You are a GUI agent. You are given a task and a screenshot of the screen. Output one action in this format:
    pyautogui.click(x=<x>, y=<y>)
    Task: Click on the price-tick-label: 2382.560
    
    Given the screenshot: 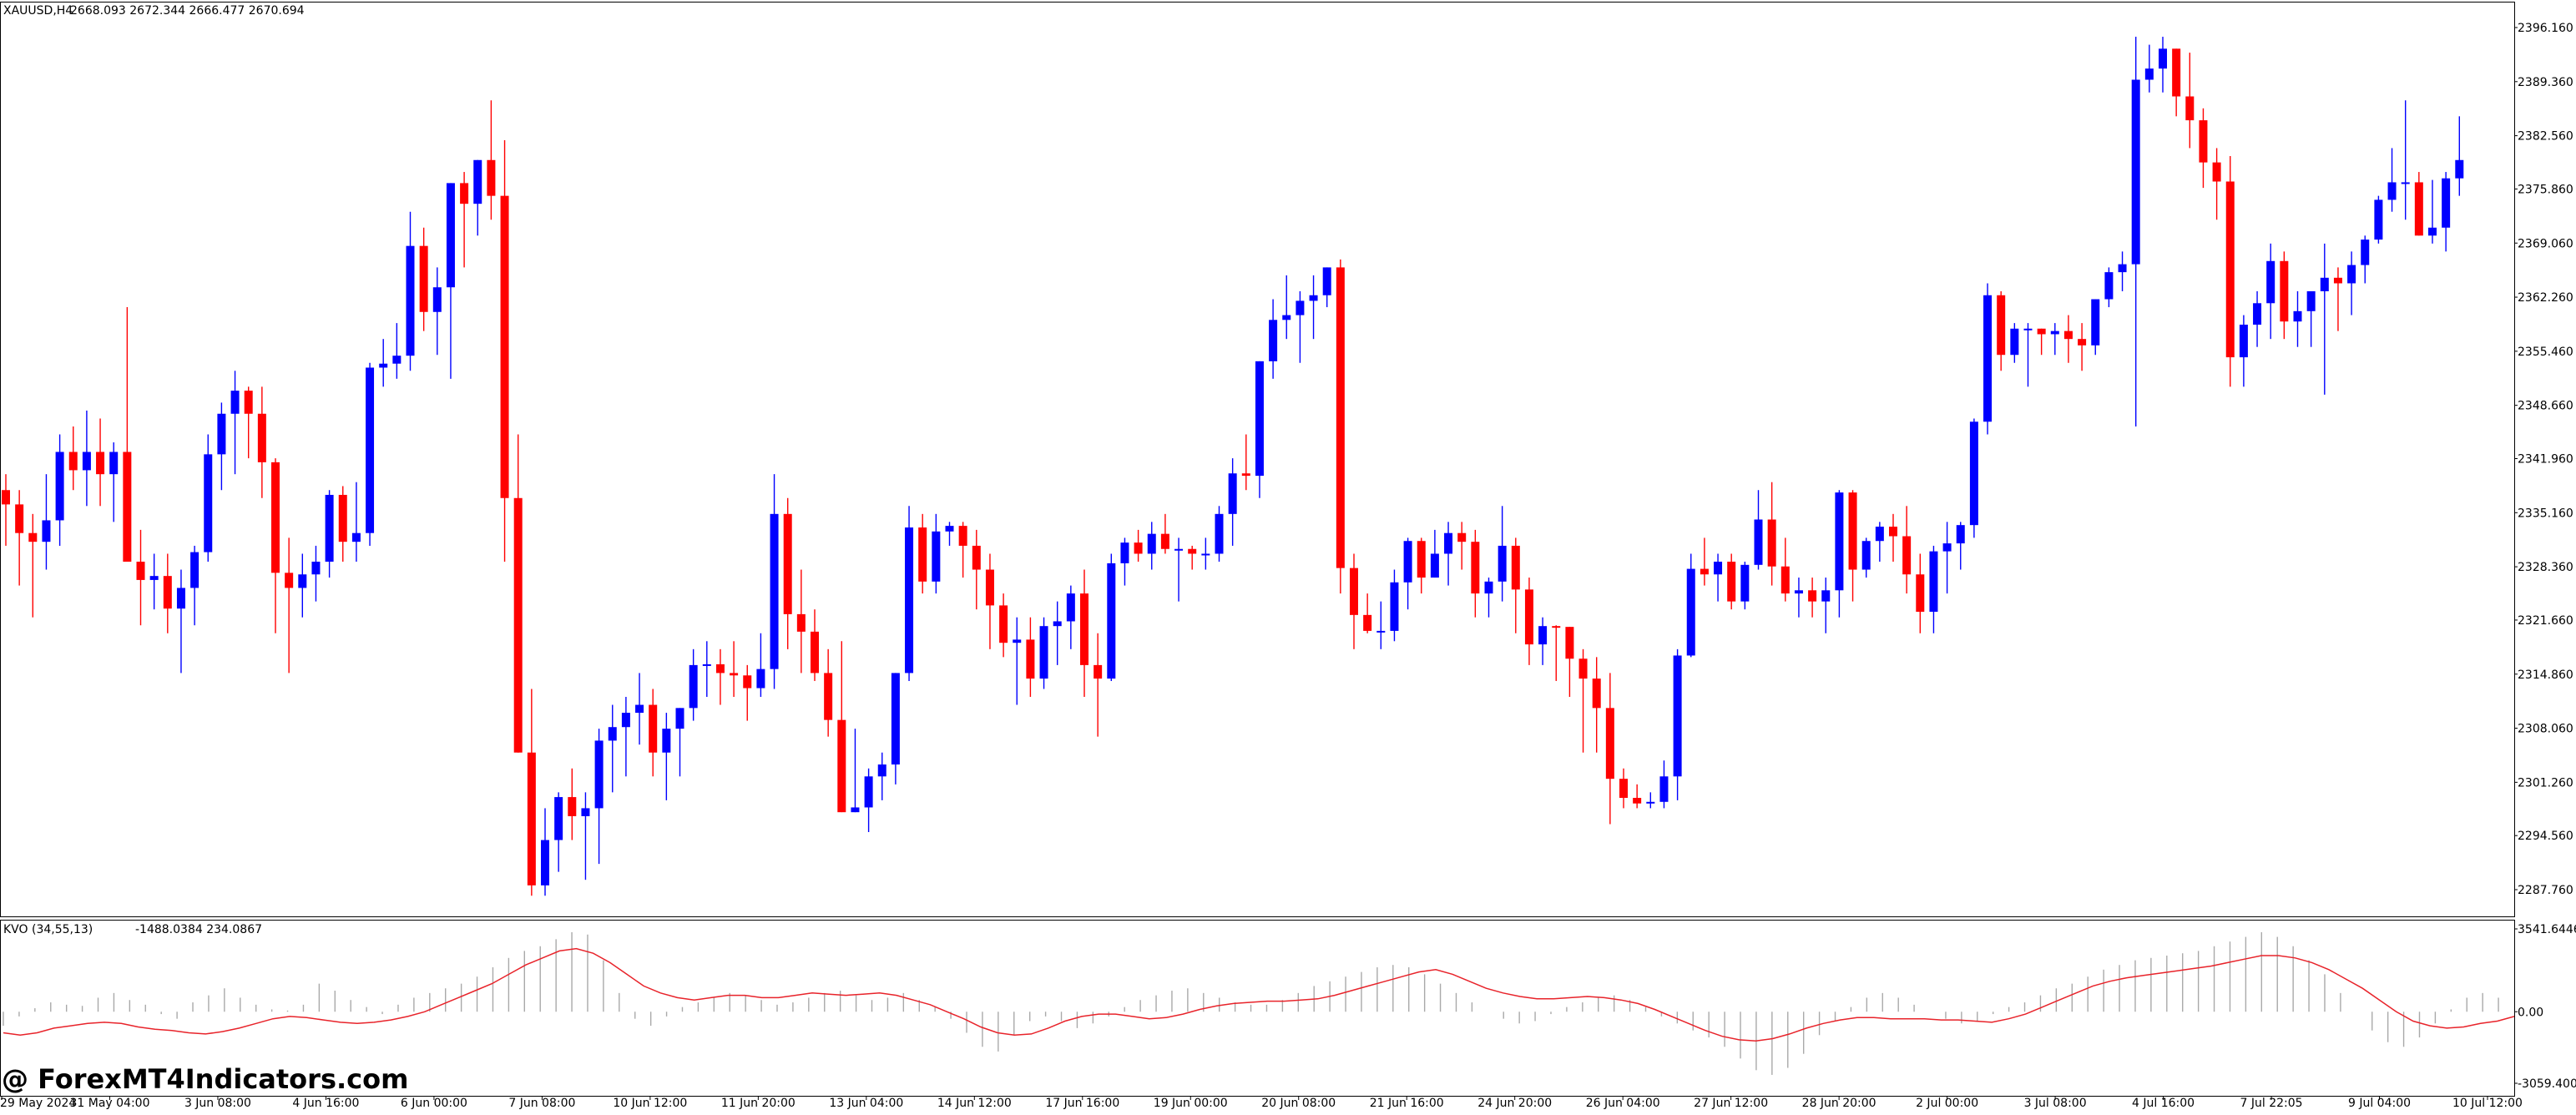 What is the action you would take?
    pyautogui.click(x=2545, y=137)
    